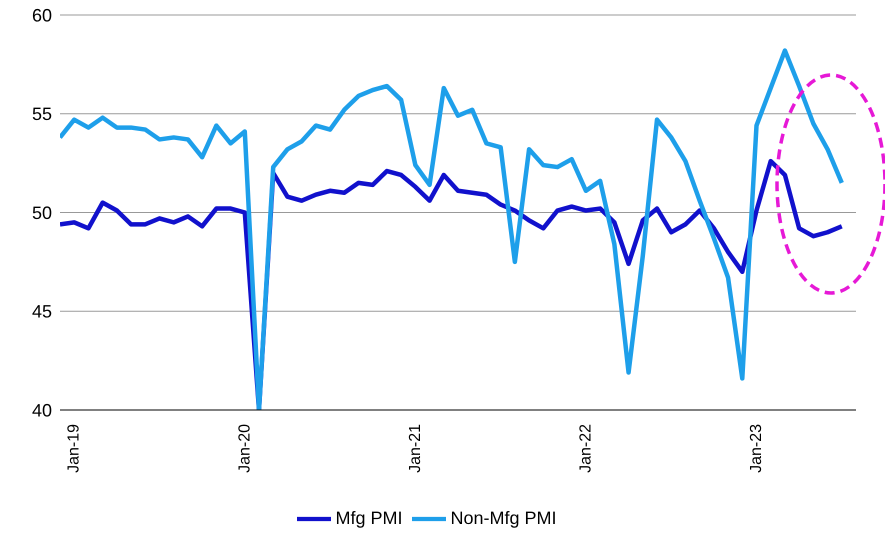  What do you see at coordinates (42, 312) in the screenshot?
I see `y-tick-label: 45` at bounding box center [42, 312].